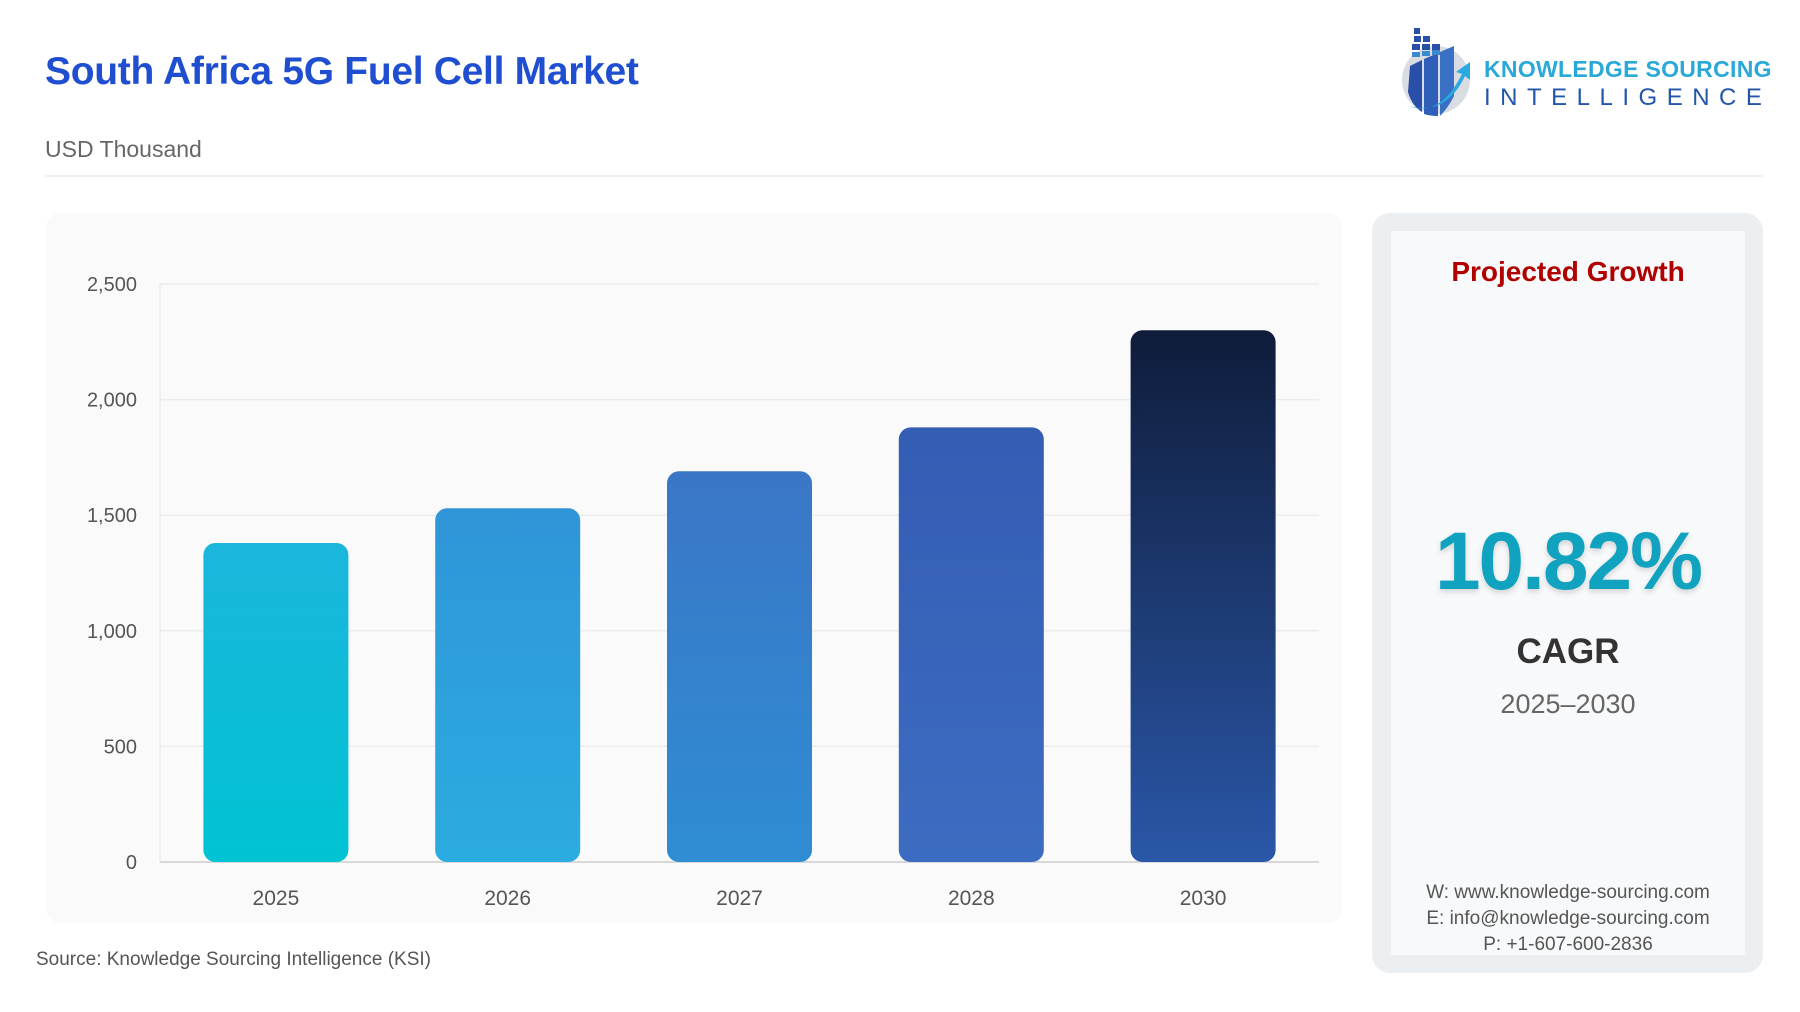 This screenshot has width=1800, height=1012. I want to click on x-tick-label: 2027, so click(739, 898).